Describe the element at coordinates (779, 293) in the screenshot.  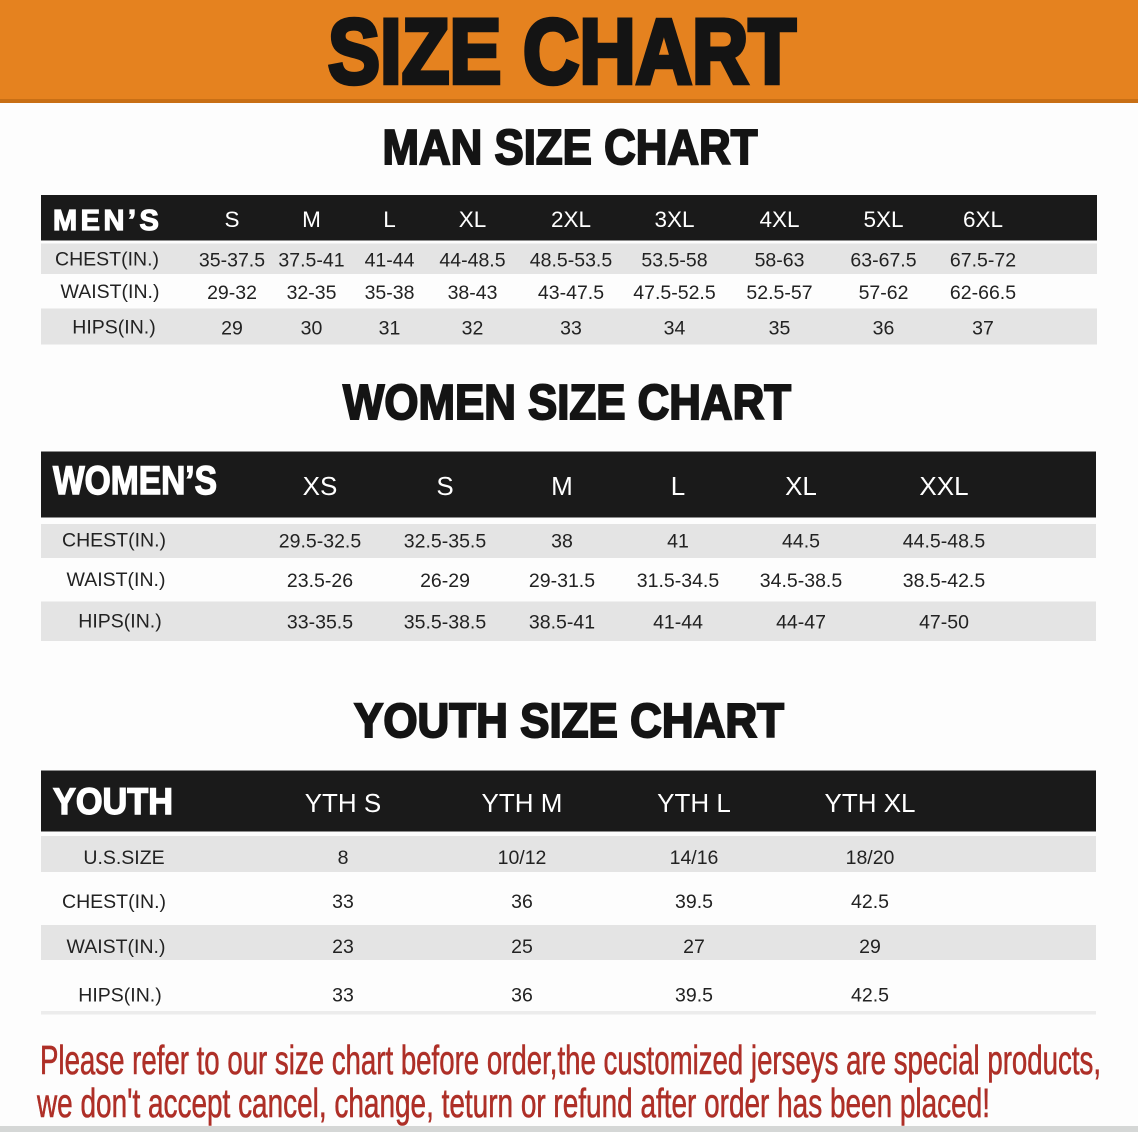
I see `svg-text: 52.5-57` at that location.